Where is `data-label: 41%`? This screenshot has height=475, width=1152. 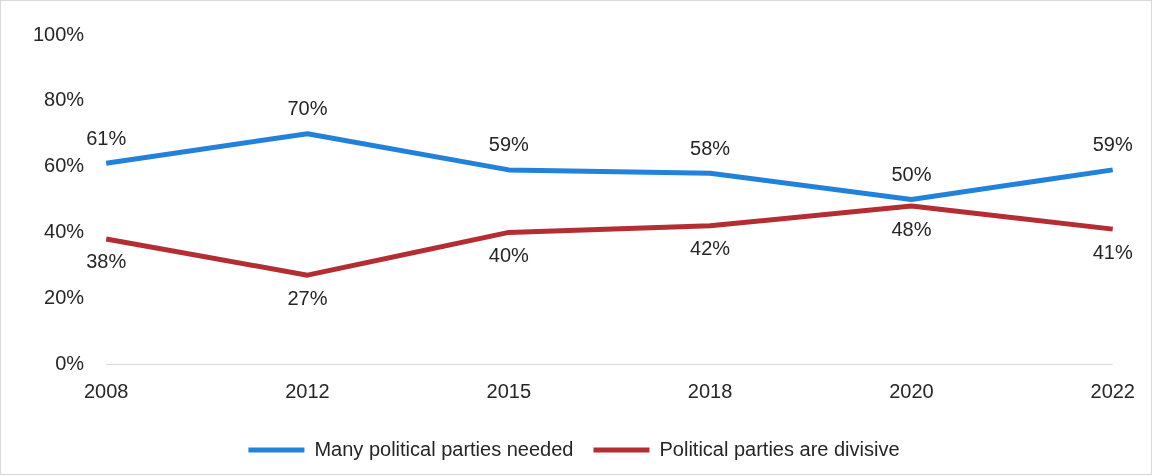
data-label: 41% is located at coordinates (1112, 251).